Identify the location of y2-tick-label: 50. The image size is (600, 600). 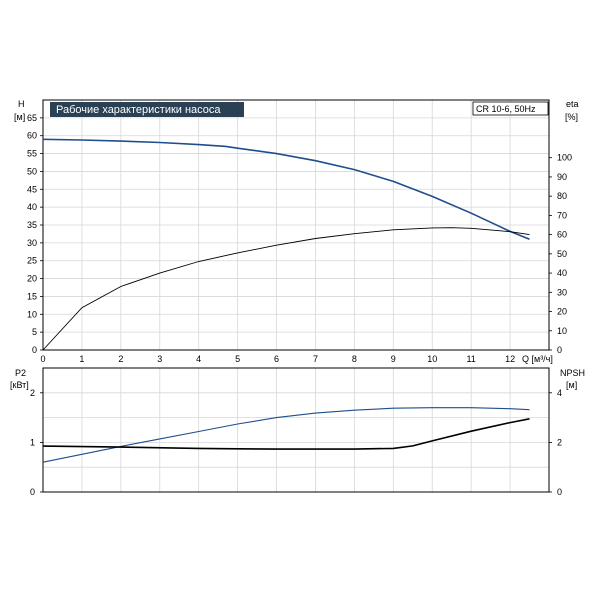
(562, 254).